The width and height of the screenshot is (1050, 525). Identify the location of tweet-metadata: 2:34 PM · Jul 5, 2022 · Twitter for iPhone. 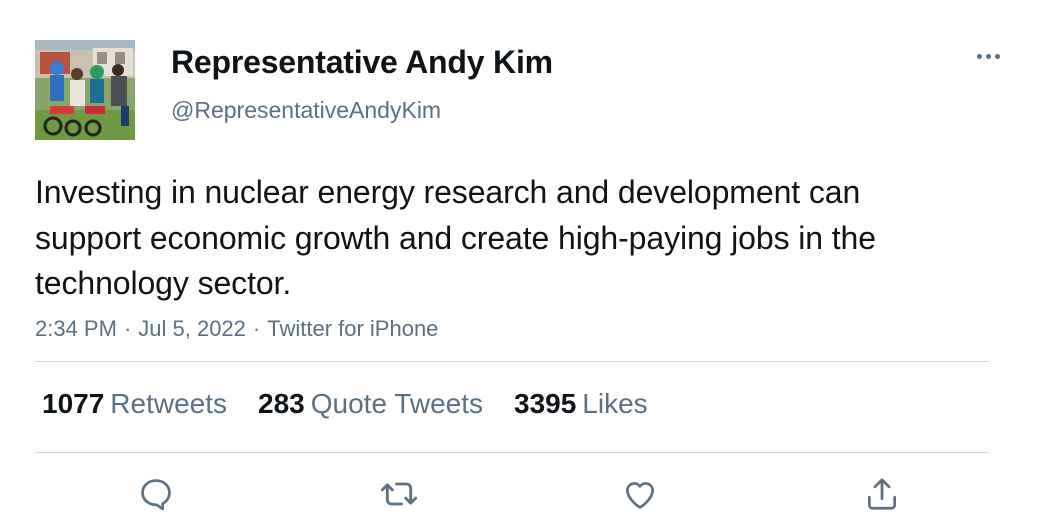
(236, 329).